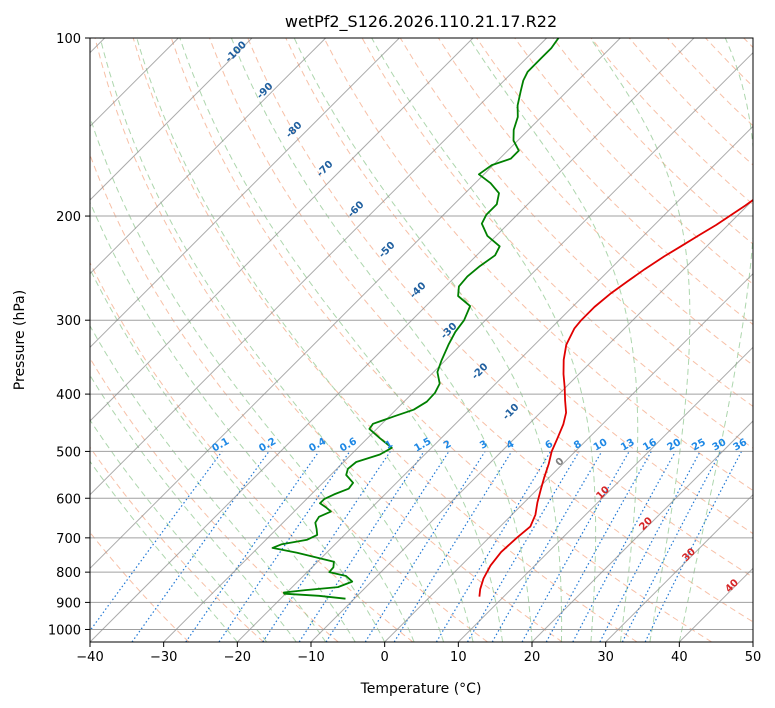  What do you see at coordinates (68, 499) in the screenshot?
I see `y-tick-label: 600` at bounding box center [68, 499].